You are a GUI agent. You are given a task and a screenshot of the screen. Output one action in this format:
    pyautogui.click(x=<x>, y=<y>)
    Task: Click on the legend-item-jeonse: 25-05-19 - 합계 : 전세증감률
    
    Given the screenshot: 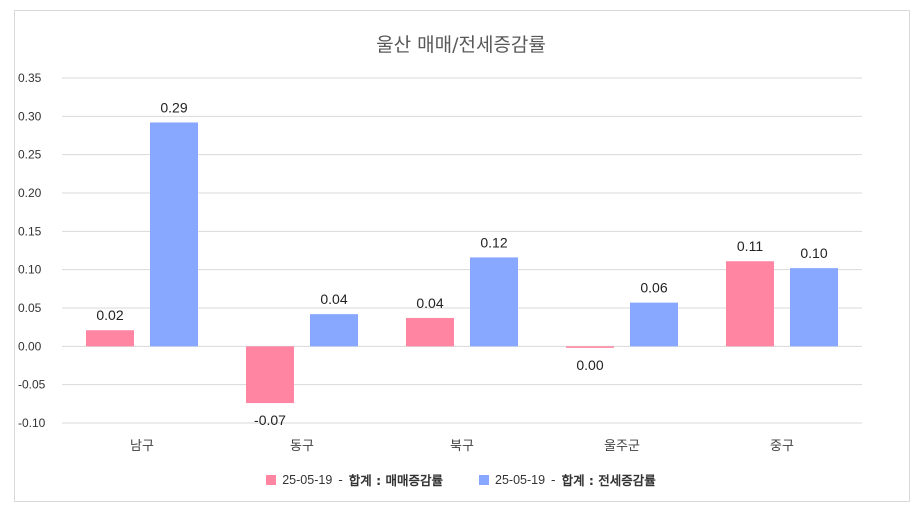 What is the action you would take?
    pyautogui.click(x=567, y=479)
    